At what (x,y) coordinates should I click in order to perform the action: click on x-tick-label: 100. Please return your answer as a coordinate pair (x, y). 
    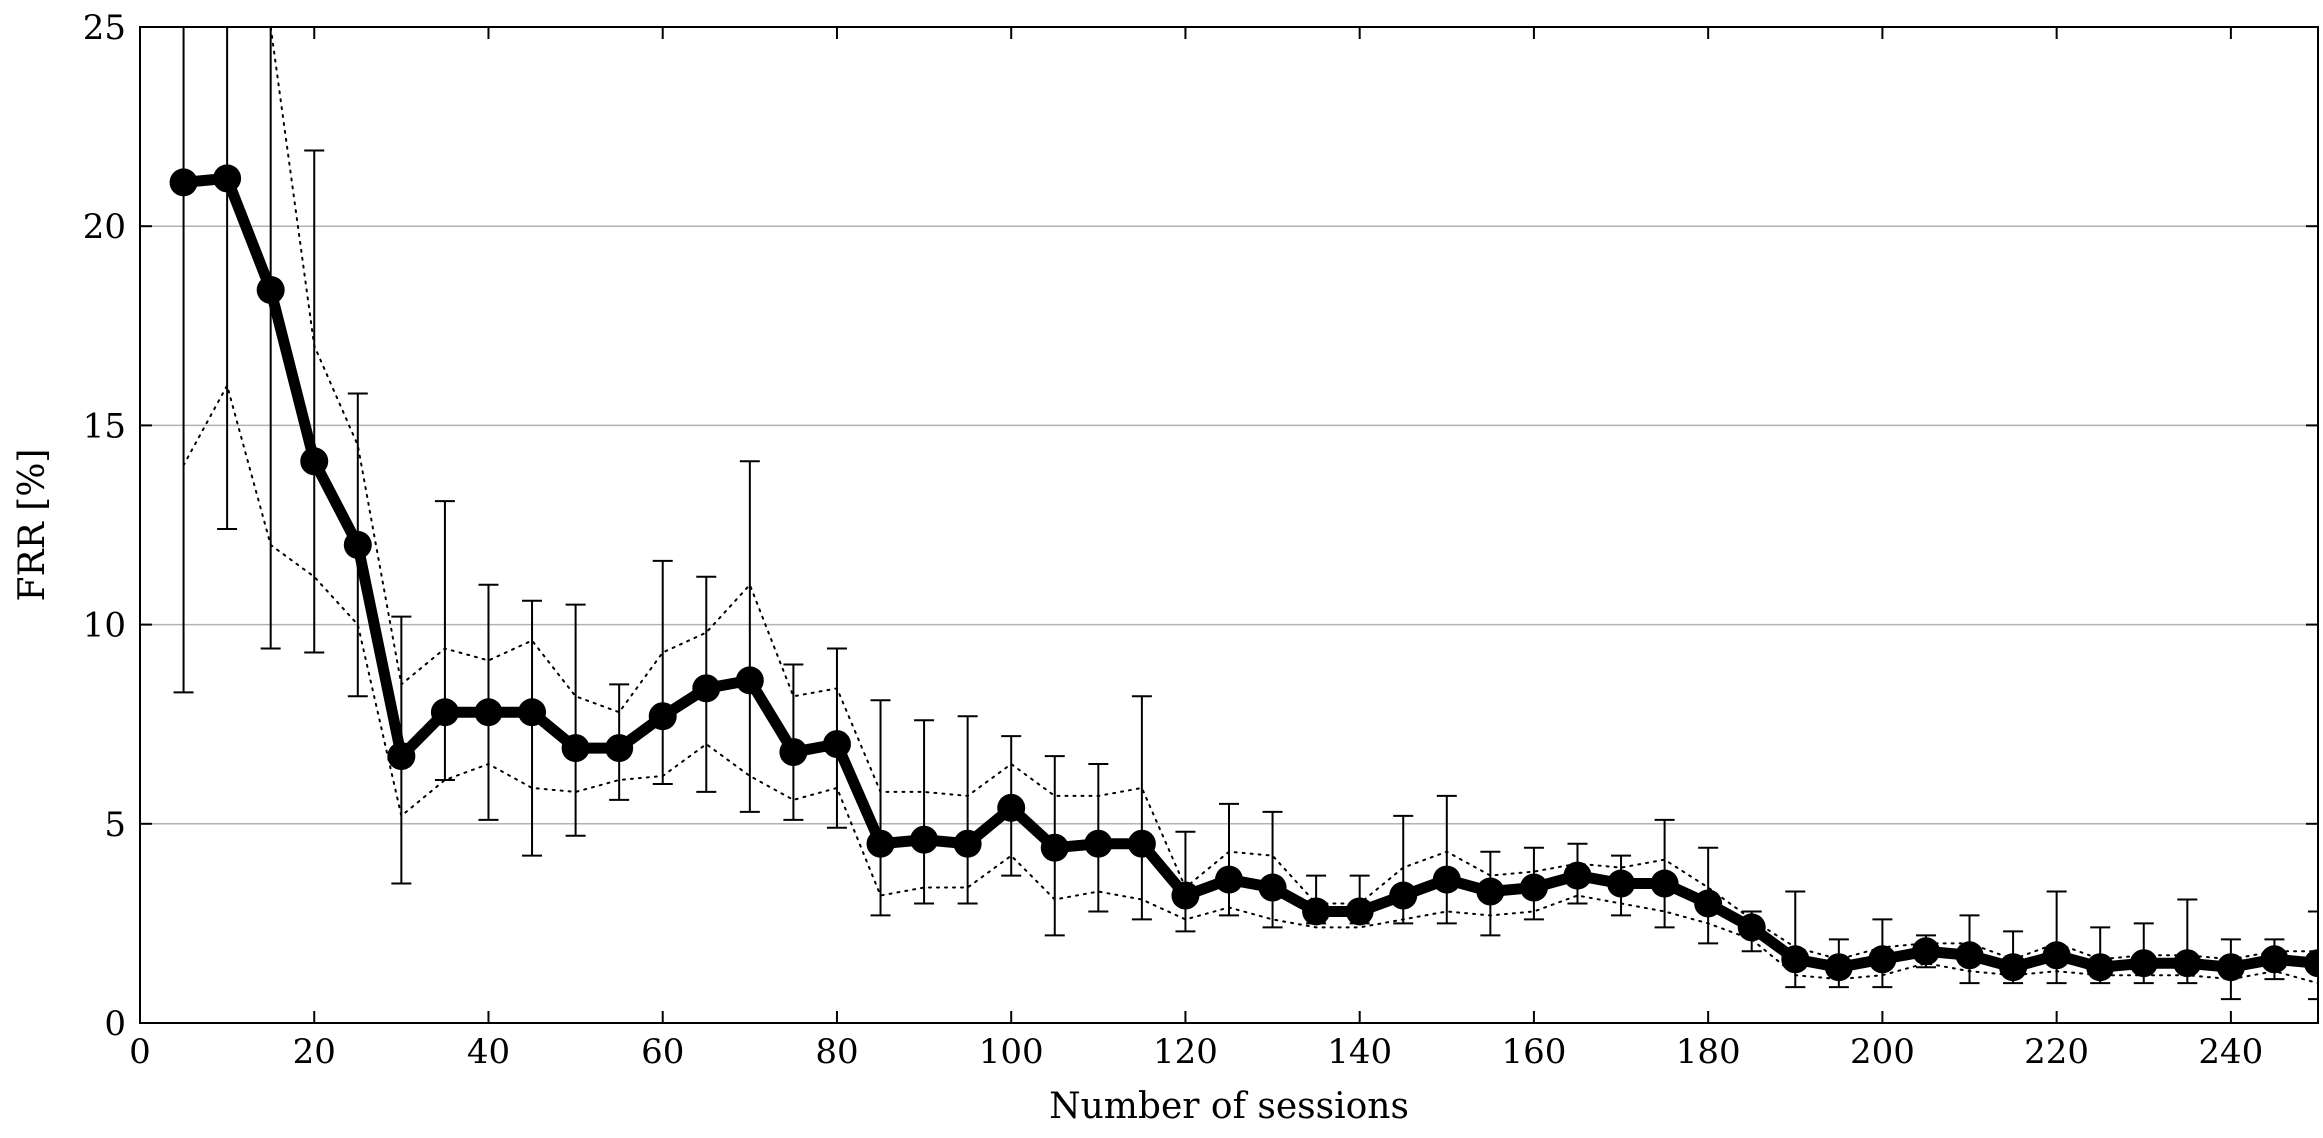
    Looking at the image, I should click on (1011, 1052).